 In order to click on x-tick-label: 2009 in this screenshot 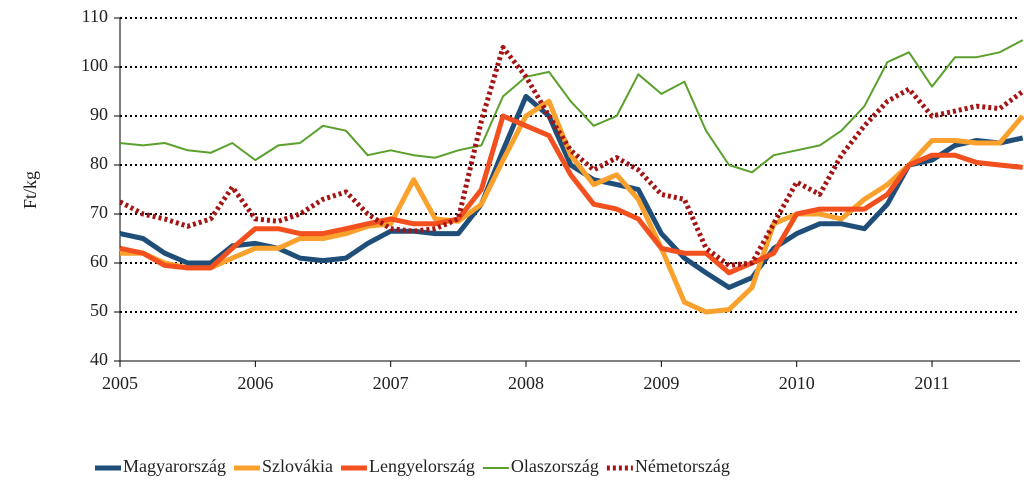, I will do `click(661, 383)`.